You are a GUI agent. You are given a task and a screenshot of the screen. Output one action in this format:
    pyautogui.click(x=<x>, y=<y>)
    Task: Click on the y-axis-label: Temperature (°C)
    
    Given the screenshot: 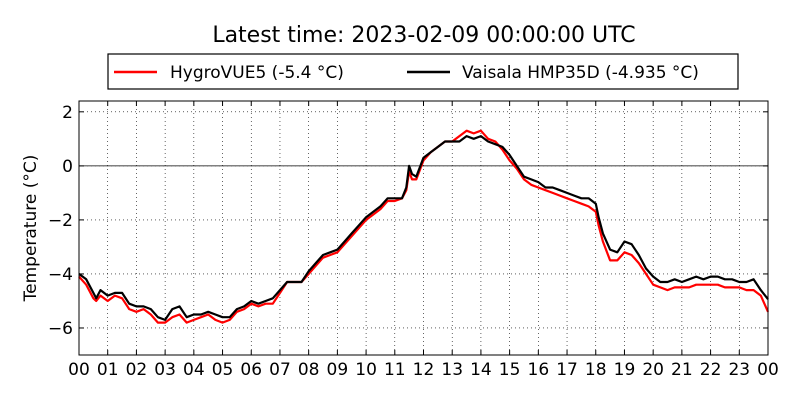 What is the action you would take?
    pyautogui.click(x=31, y=229)
    